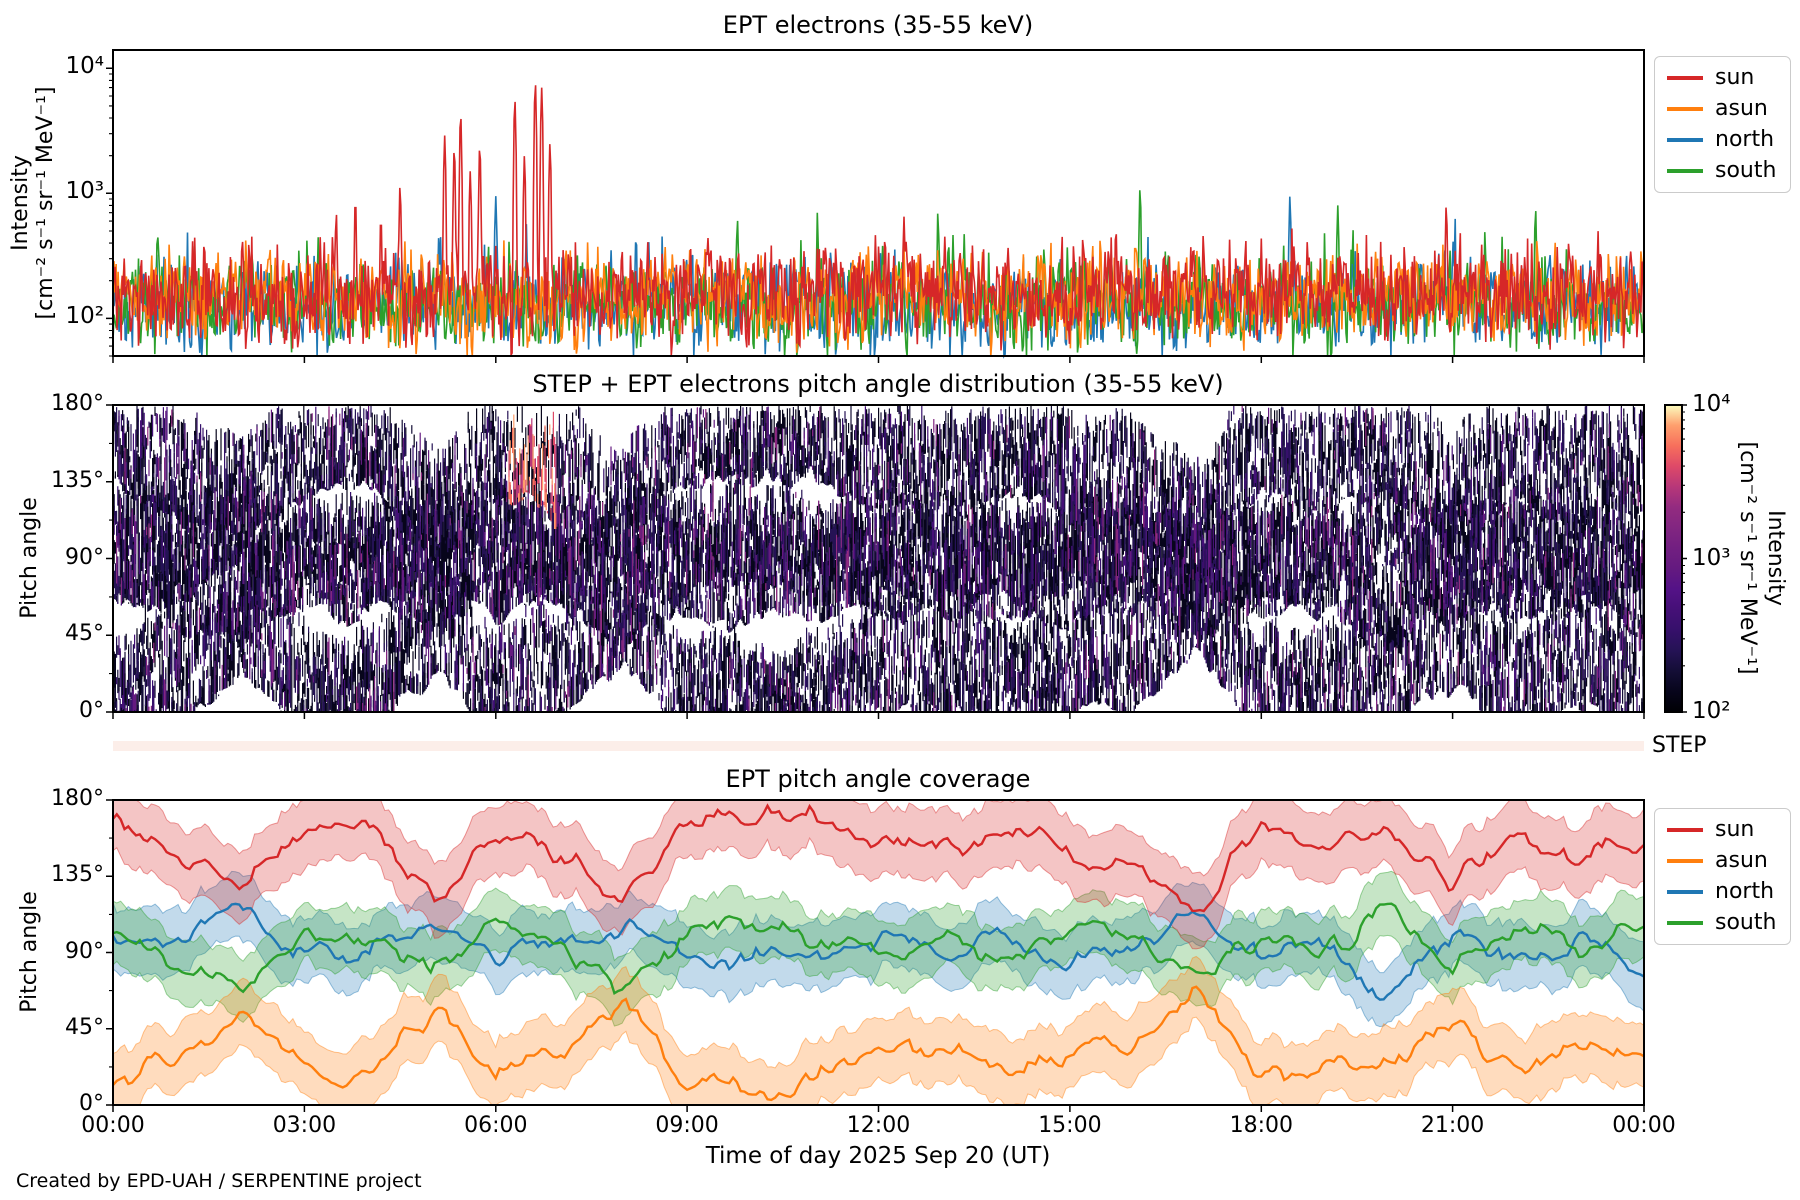 This screenshot has width=1800, height=1200. What do you see at coordinates (219, 1181) in the screenshot?
I see `footer-credit: Created by EPD-UAH / SERPENTINE project` at bounding box center [219, 1181].